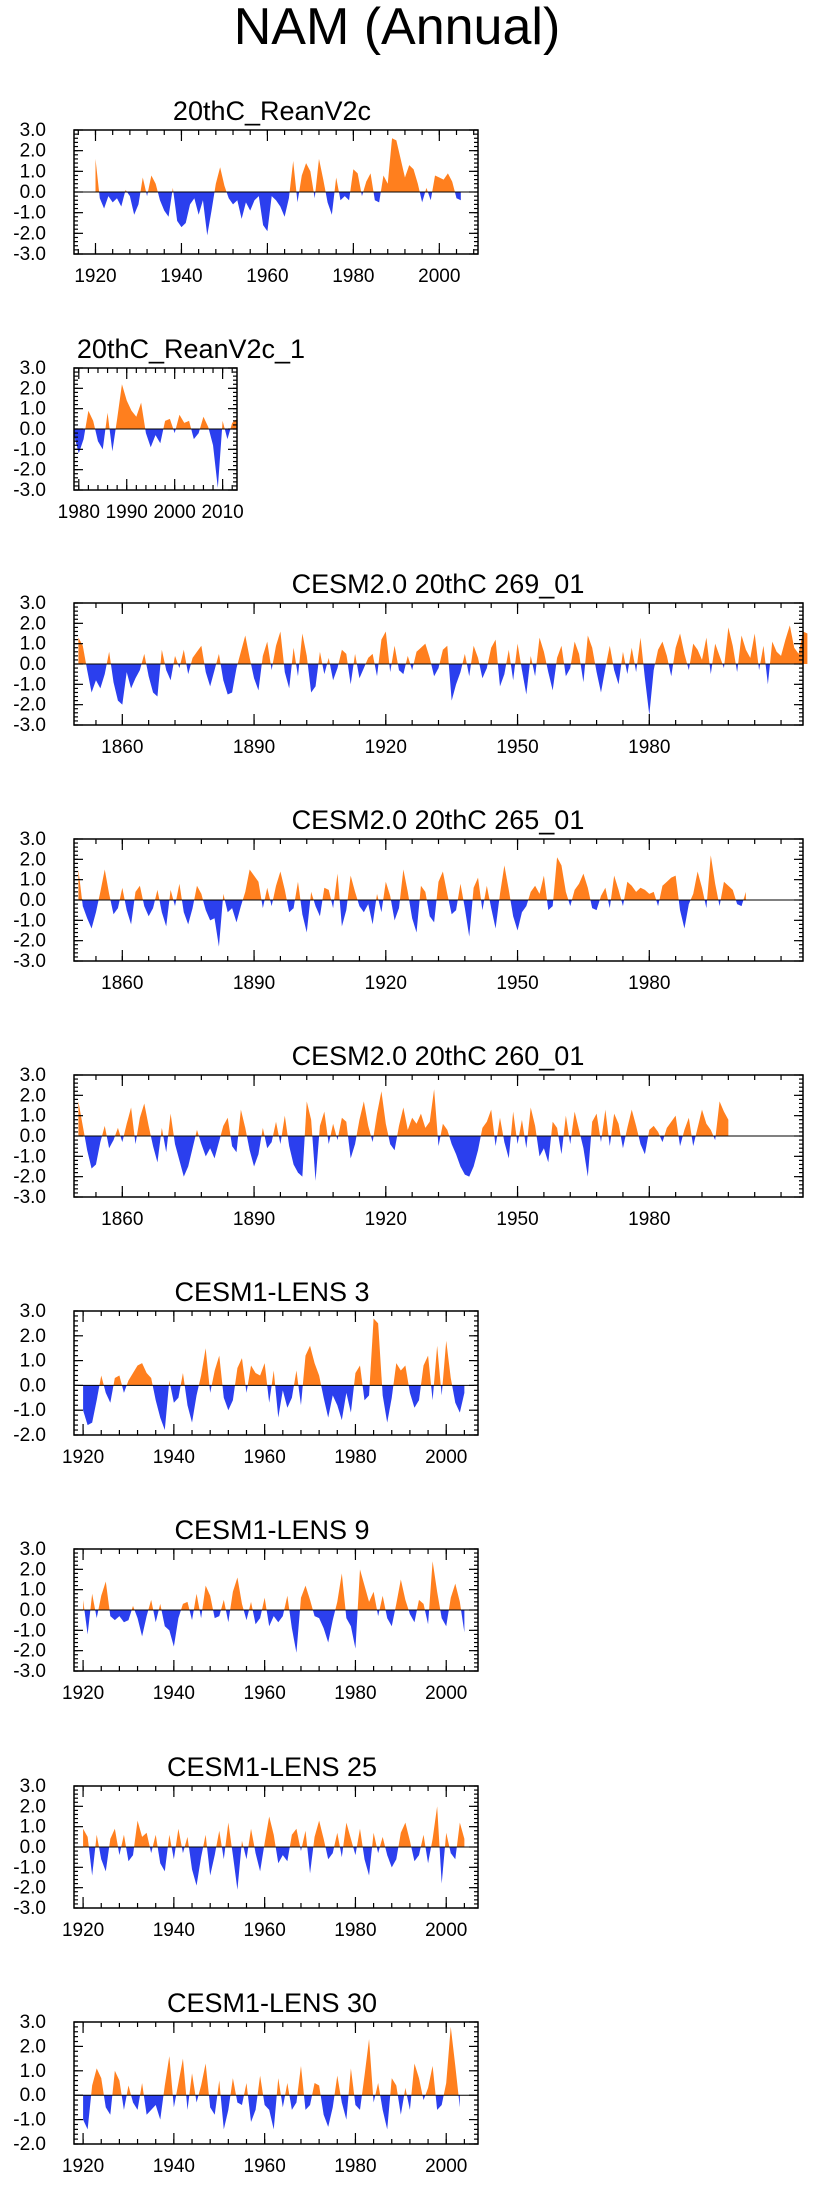 Image resolution: width=825 pixels, height=2189 pixels. What do you see at coordinates (127, 512) in the screenshot?
I see `x-tick-label: 1990` at bounding box center [127, 512].